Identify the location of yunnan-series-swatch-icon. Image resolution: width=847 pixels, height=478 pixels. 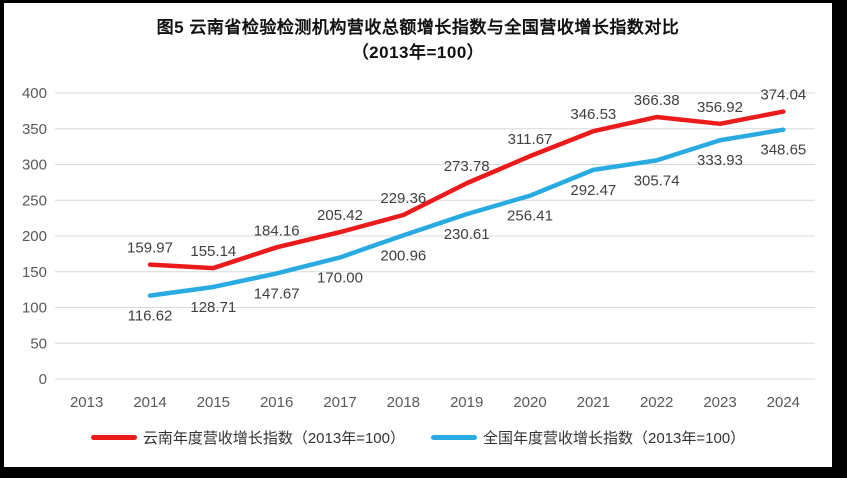
(113, 437).